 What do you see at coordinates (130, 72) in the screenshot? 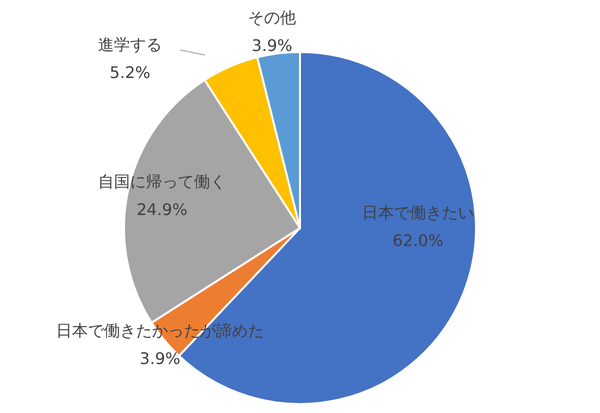
I see `data-label: 5.2%` at bounding box center [130, 72].